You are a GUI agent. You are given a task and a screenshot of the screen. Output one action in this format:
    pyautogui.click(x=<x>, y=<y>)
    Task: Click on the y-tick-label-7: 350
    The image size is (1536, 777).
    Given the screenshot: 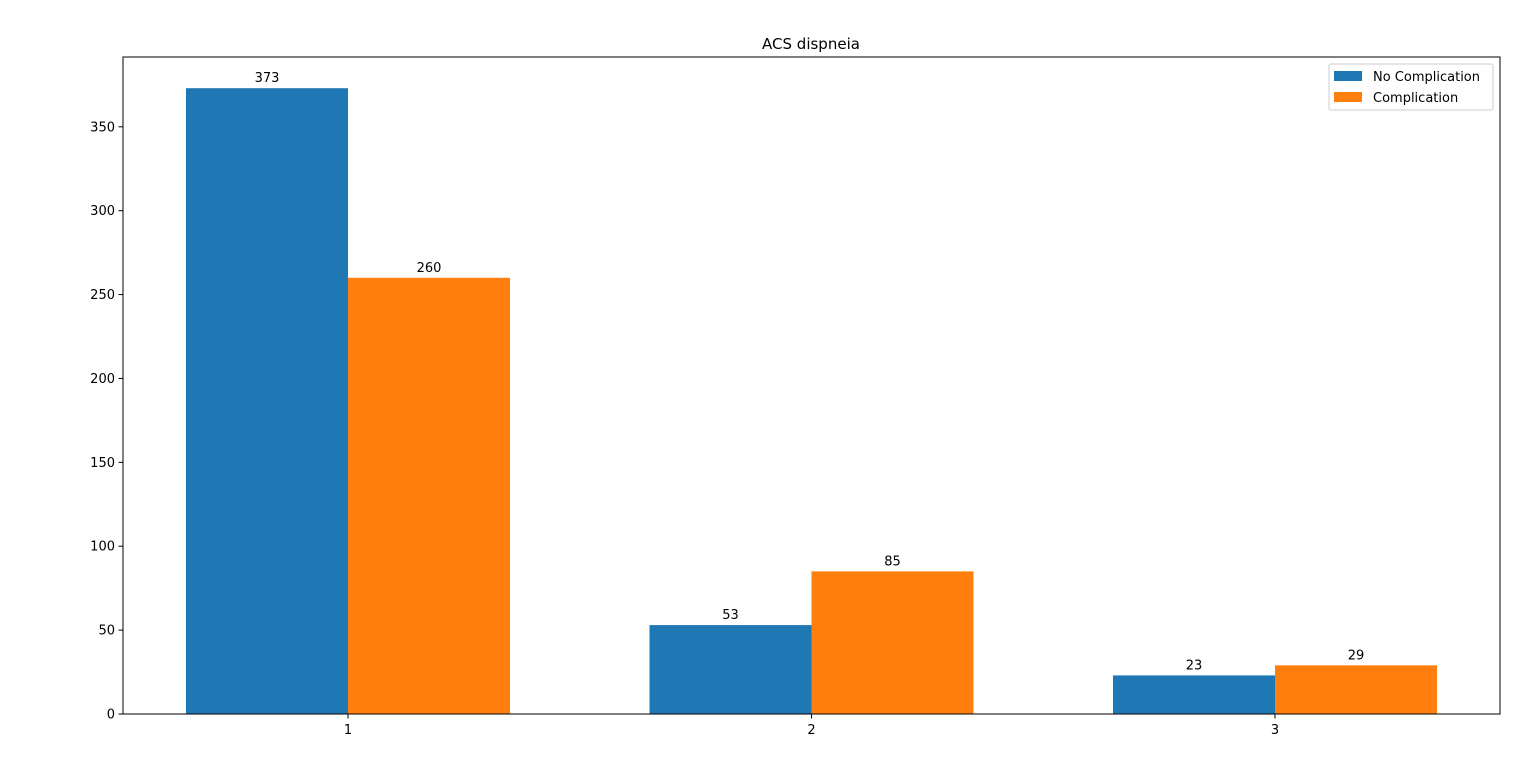 What is the action you would take?
    pyautogui.click(x=102, y=127)
    